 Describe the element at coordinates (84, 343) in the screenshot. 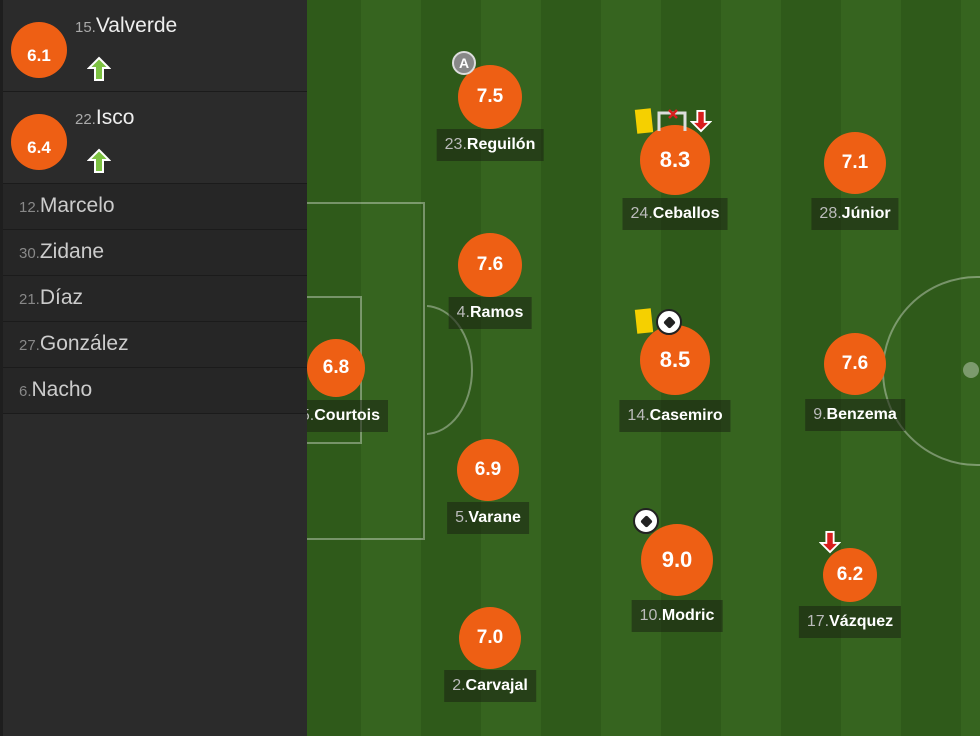

I see `player-name-text: González` at that location.